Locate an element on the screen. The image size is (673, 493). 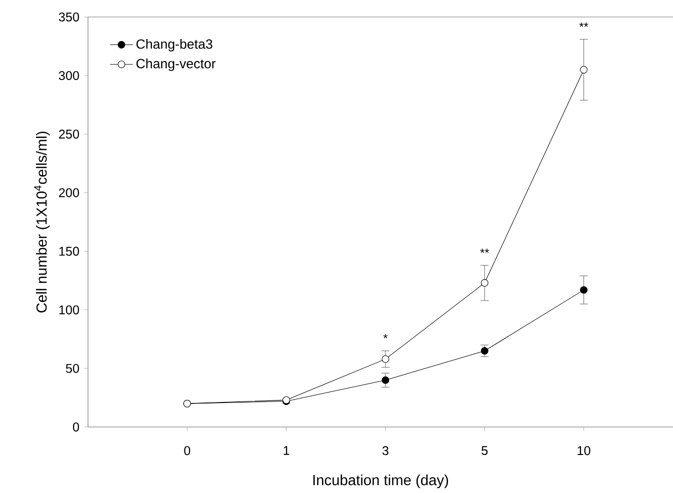
x-tick-label: 0 is located at coordinates (187, 451).